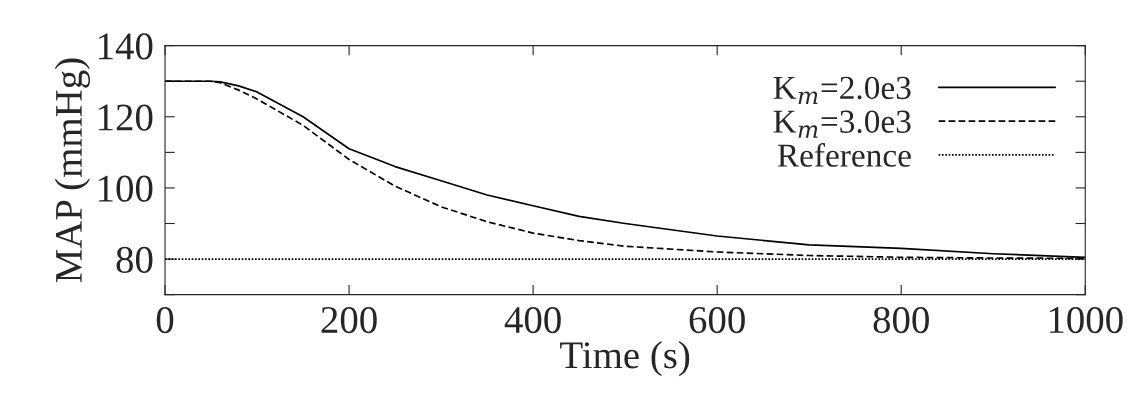  What do you see at coordinates (625, 359) in the screenshot?
I see `x-axis-title: Time (s)` at bounding box center [625, 359].